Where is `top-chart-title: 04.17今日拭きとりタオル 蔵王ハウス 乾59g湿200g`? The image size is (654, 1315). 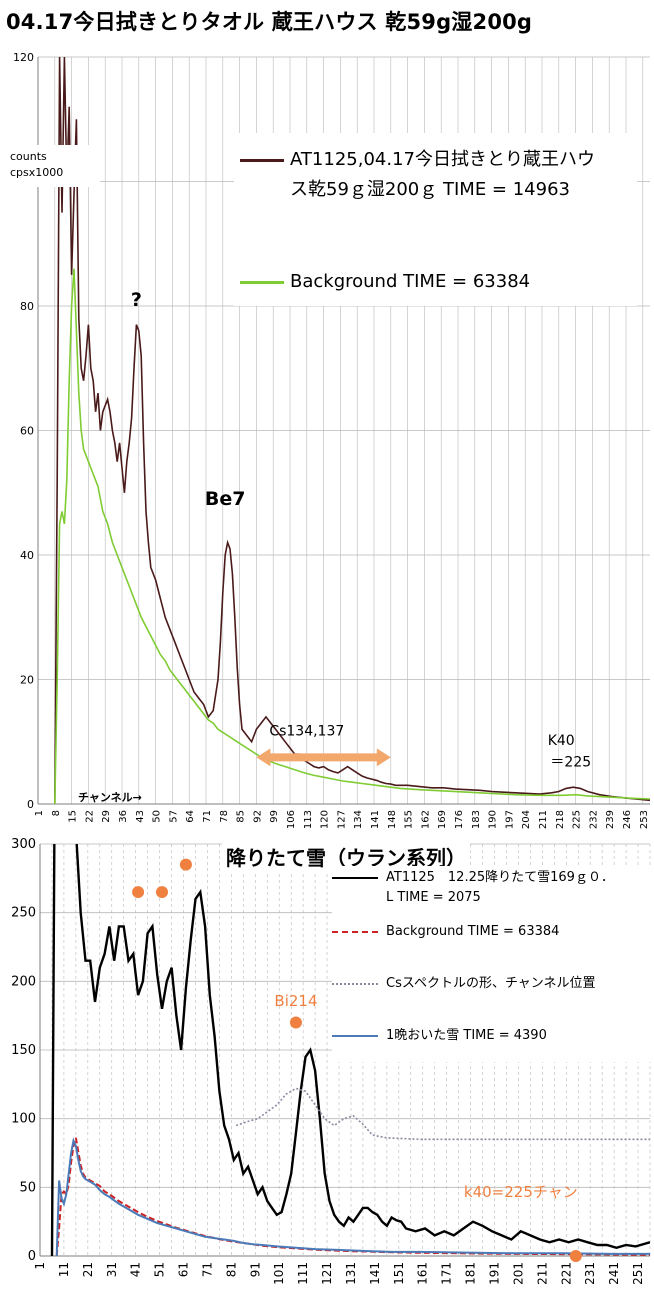
top-chart-title: 04.17今日拭きとりタオル 蔵王ハウス 乾59g湿200g is located at coordinates (269, 22).